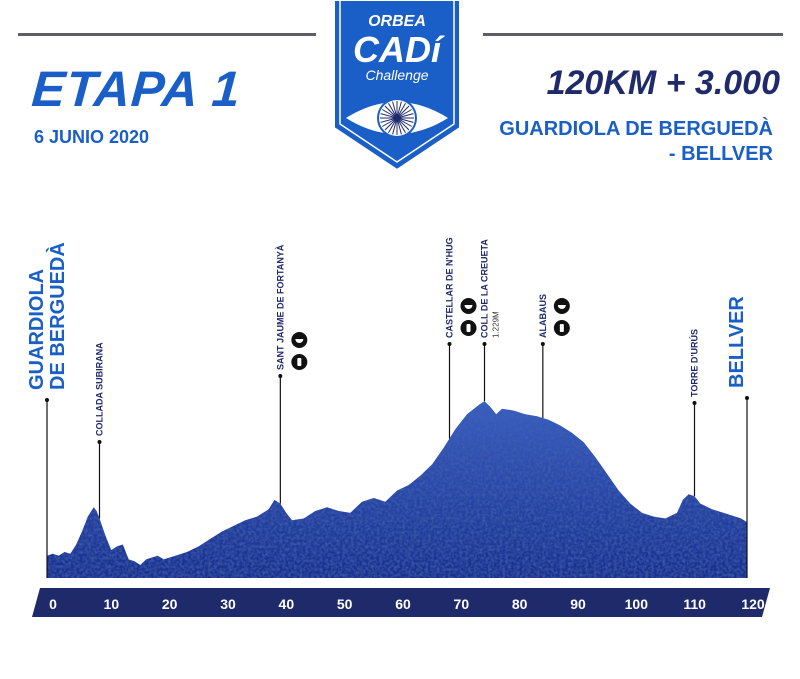 The width and height of the screenshot is (800, 679). What do you see at coordinates (753, 604) in the screenshot?
I see `km-tick-120: 120` at bounding box center [753, 604].